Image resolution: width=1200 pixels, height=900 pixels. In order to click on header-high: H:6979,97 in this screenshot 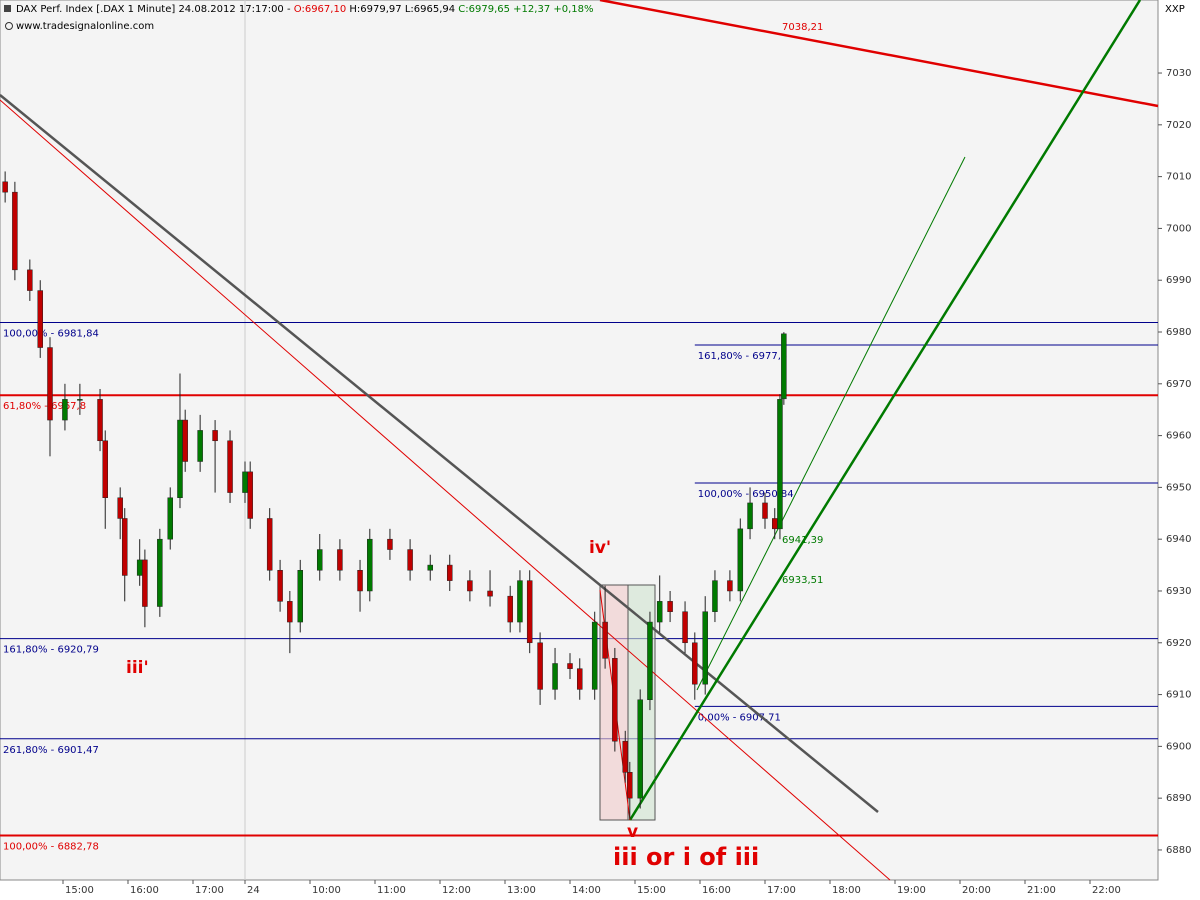, I will do `click(375, 9)`.